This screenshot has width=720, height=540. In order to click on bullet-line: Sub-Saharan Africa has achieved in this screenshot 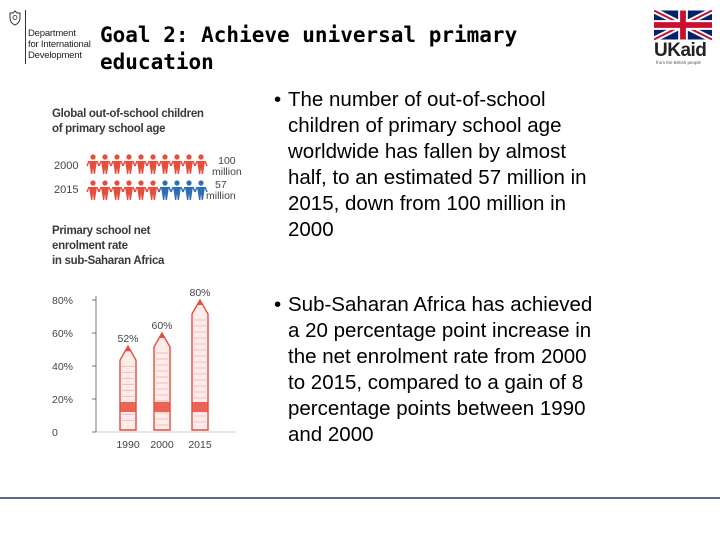, I will do `click(440, 304)`.